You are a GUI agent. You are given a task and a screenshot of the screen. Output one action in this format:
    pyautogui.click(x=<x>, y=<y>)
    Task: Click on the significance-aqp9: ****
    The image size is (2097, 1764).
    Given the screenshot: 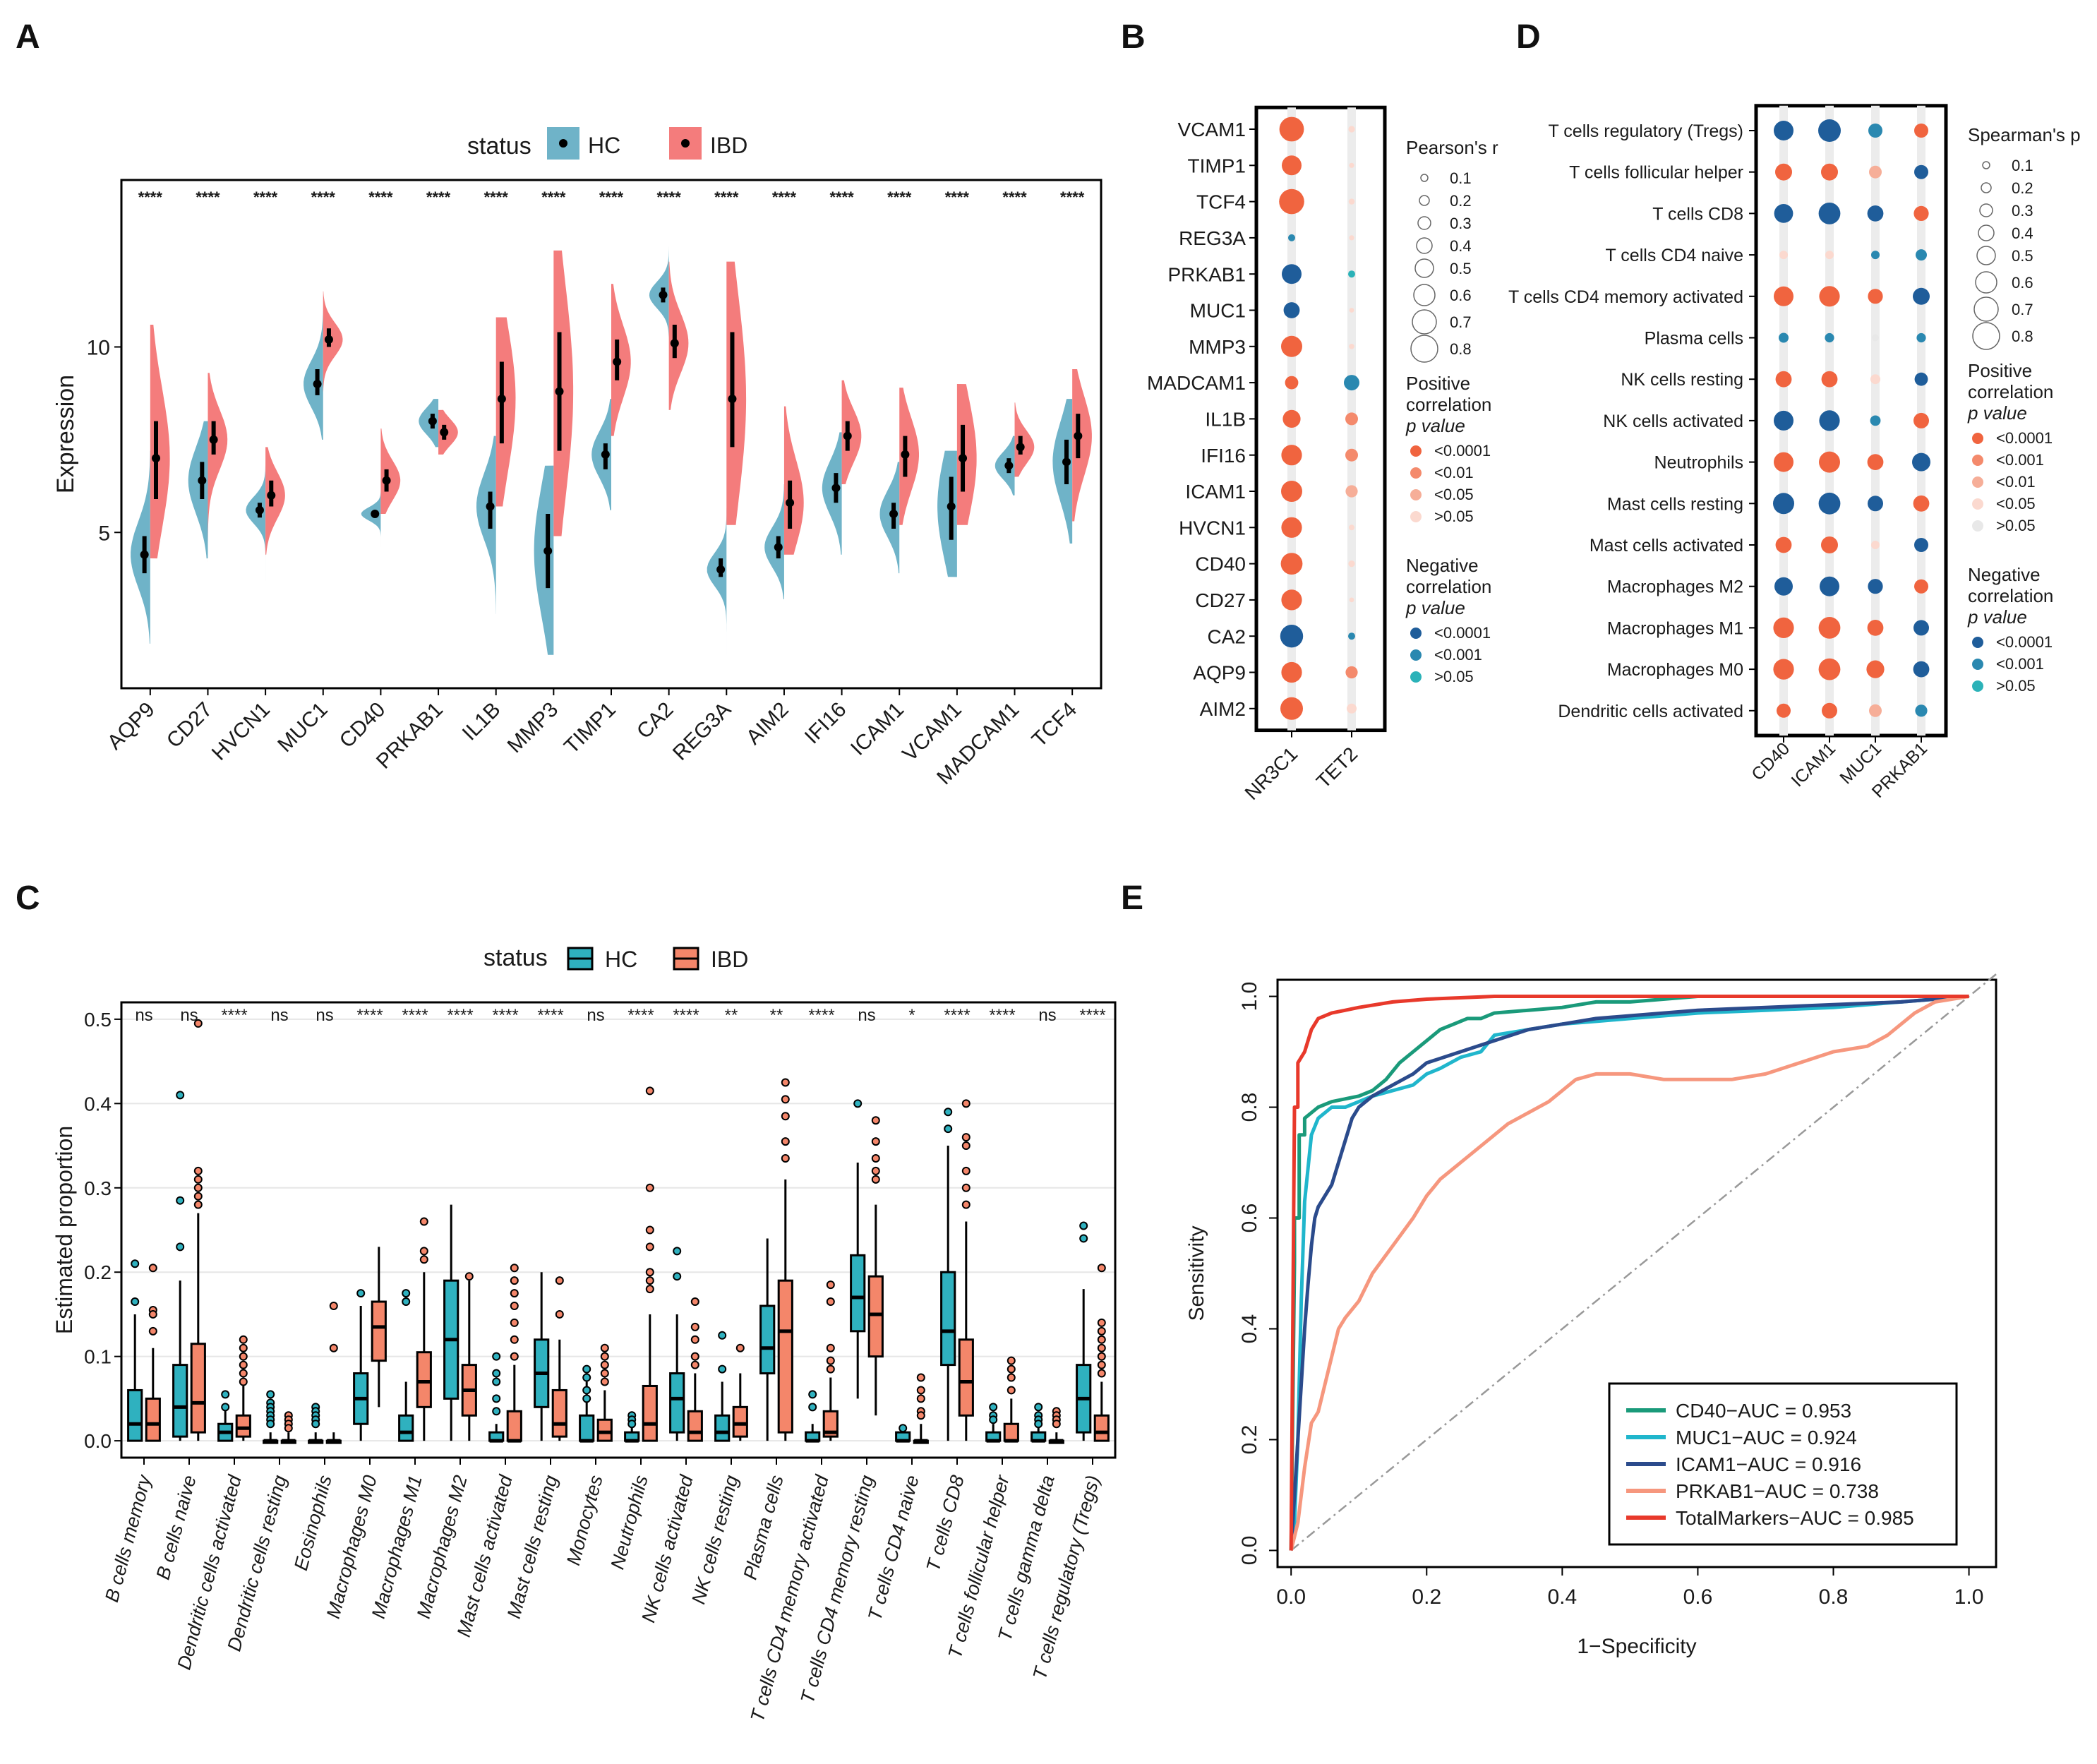 What is the action you would take?
    pyautogui.click(x=150, y=197)
    